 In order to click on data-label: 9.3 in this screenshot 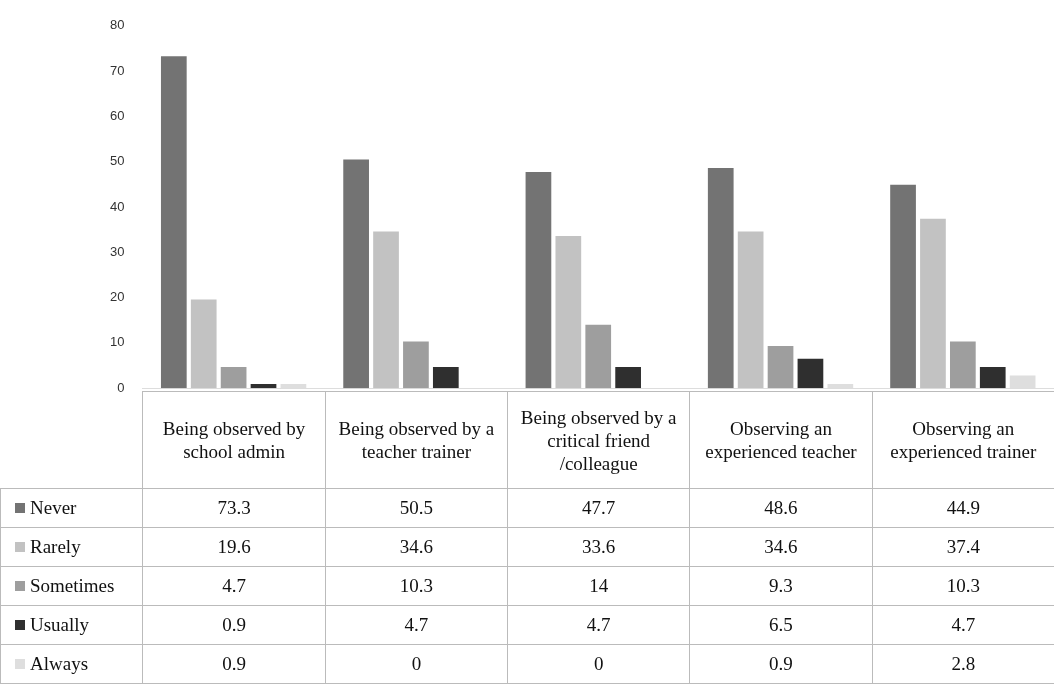, I will do `click(781, 586)`.